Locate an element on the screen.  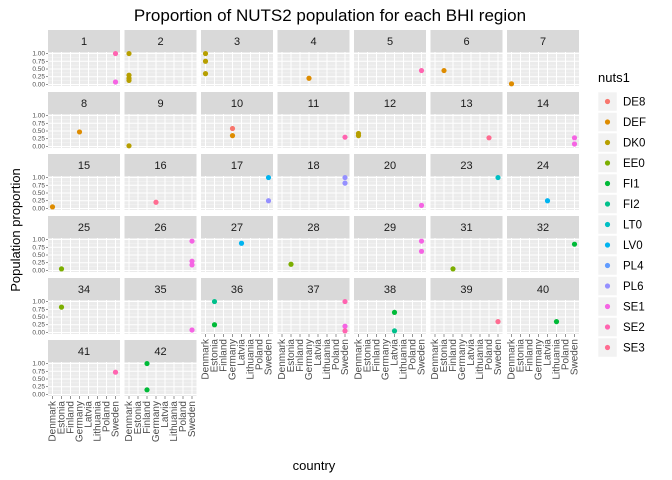
legend-label: DK0 is located at coordinates (634, 144).